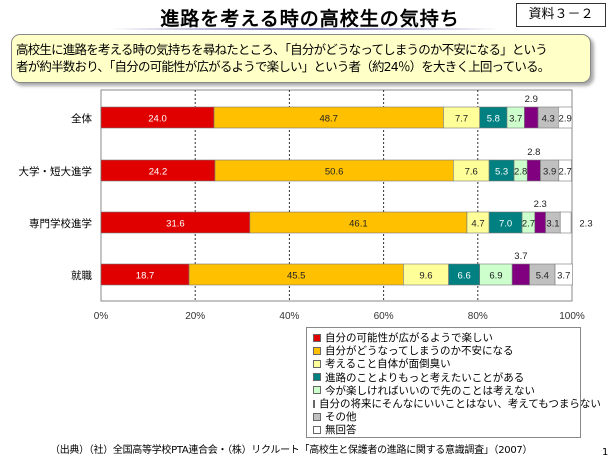  What do you see at coordinates (175, 224) in the screenshot?
I see `data-label: 31.6` at bounding box center [175, 224].